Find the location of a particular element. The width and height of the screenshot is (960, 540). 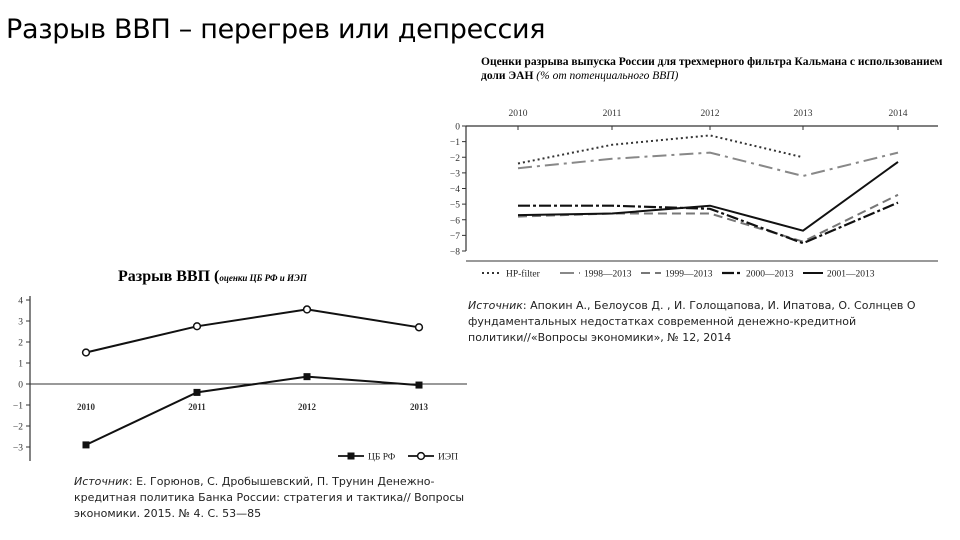

chart1-series-2001—2013 is located at coordinates (708, 196).